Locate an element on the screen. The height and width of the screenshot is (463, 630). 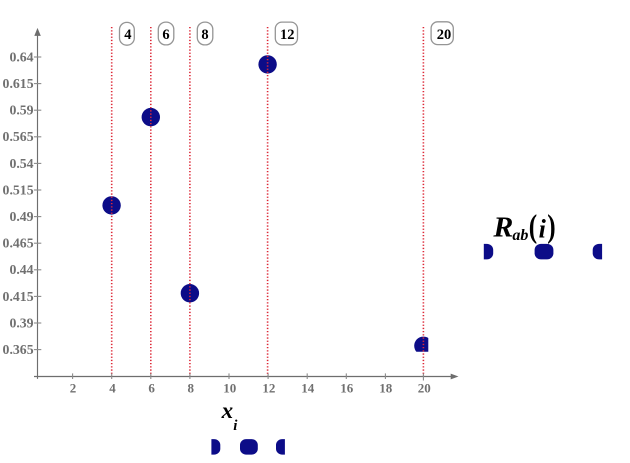
svg-text: x is located at coordinates (227, 410).